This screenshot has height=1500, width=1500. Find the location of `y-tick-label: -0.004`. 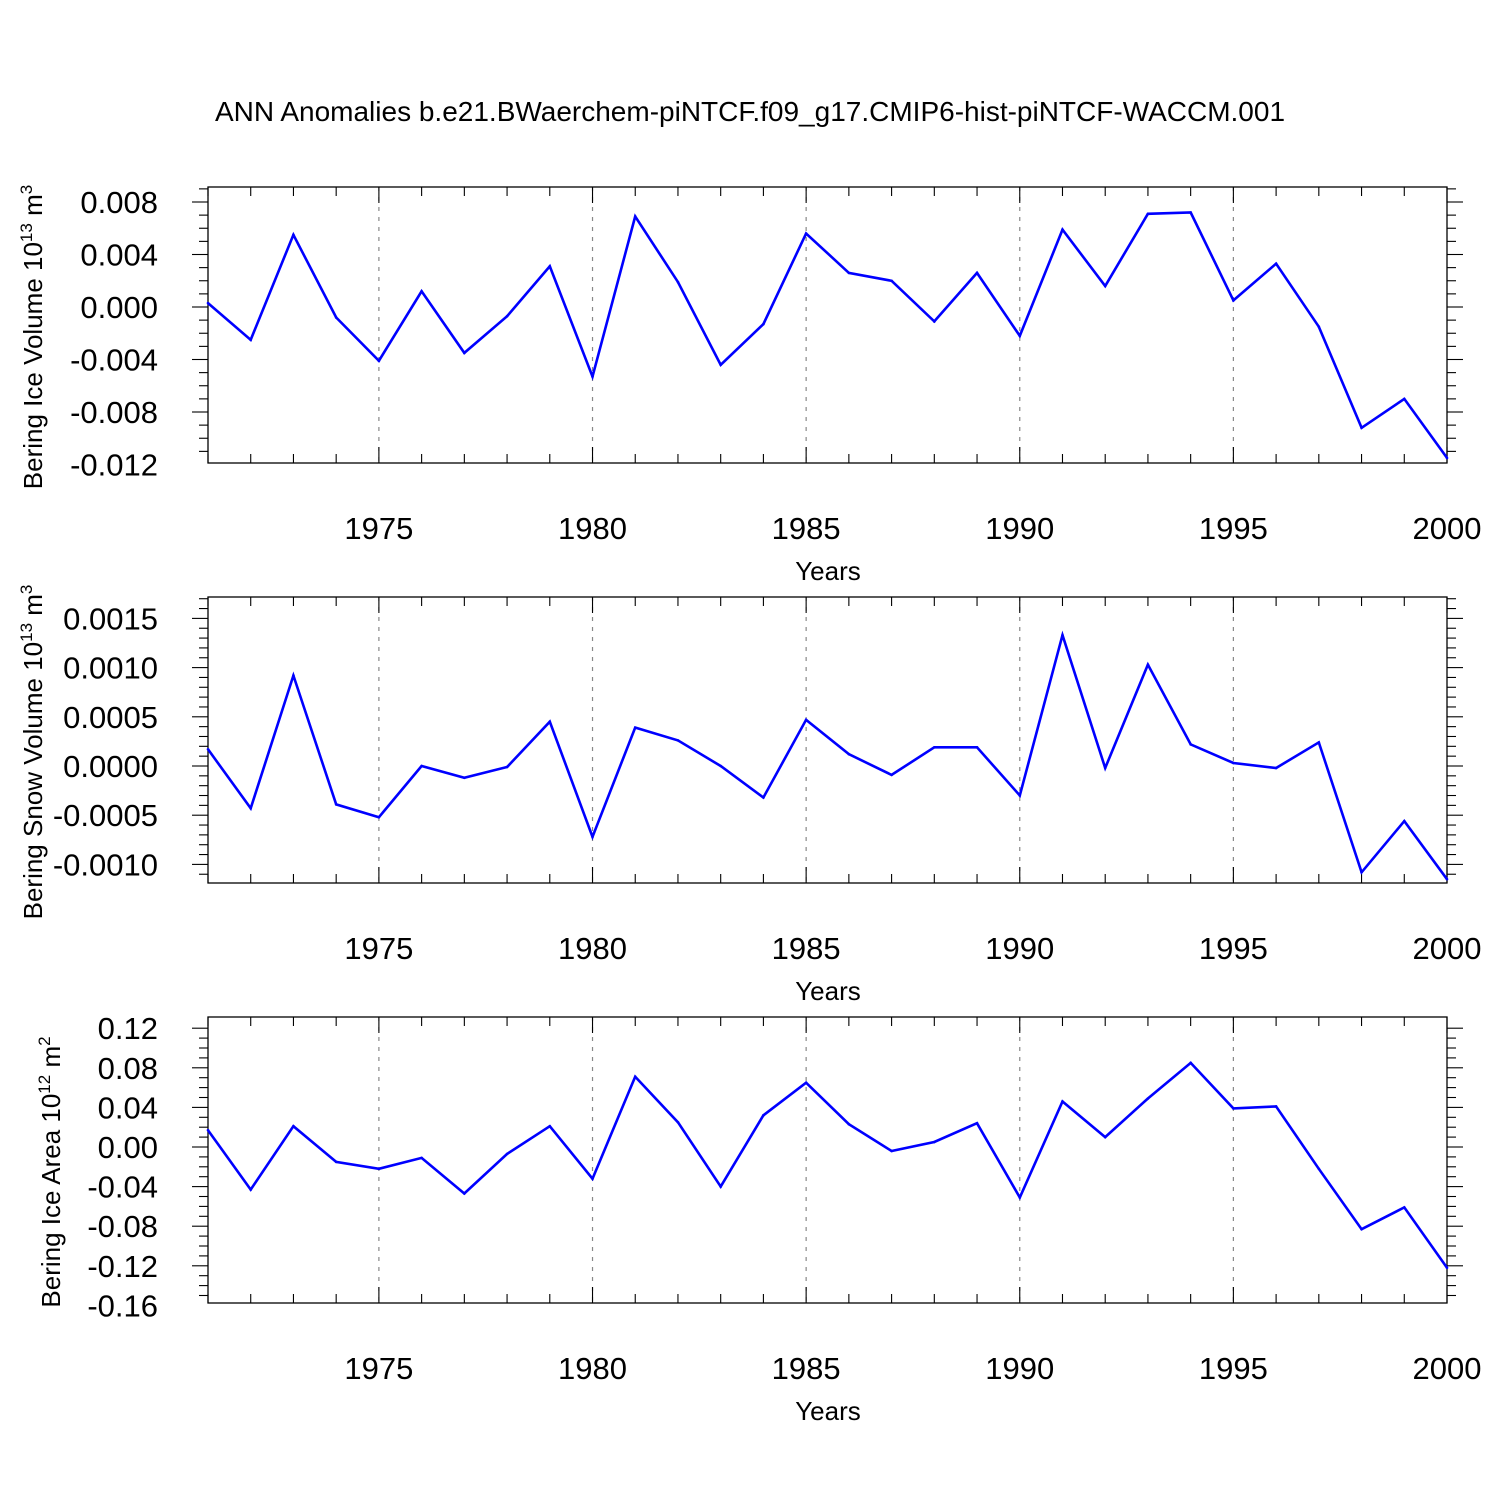

y-tick-label: -0.004 is located at coordinates (114, 360).